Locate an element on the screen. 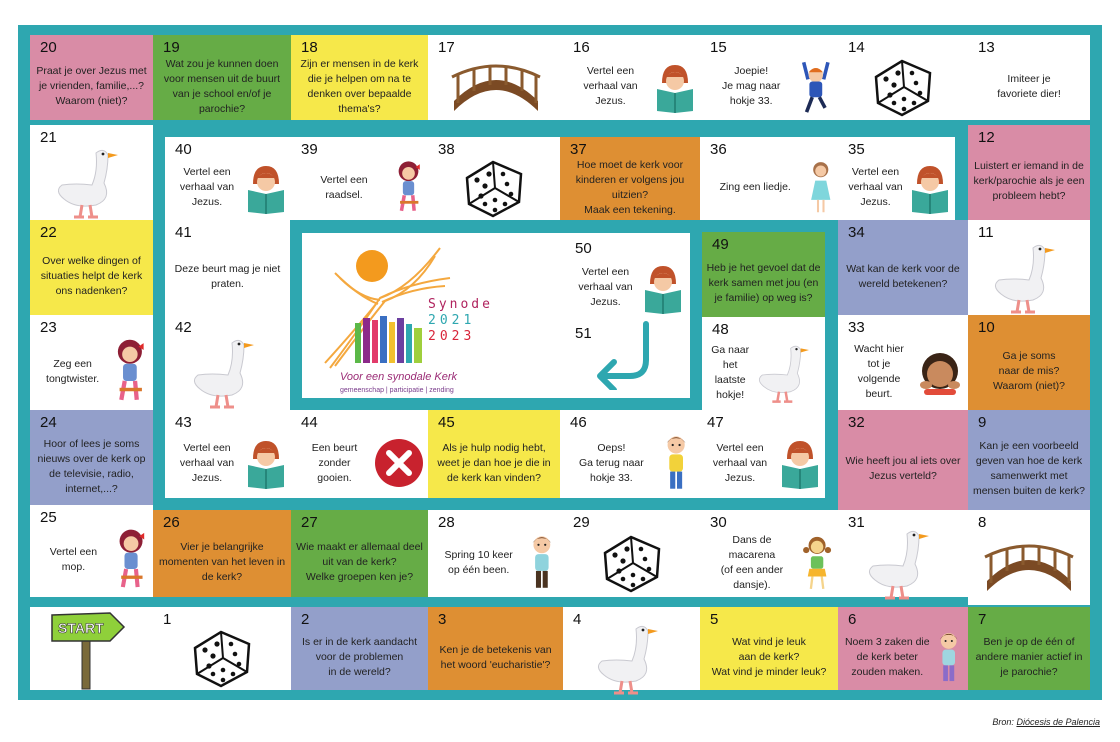 This screenshot has width=1120, height=742. square-text: Wacht hier tot je volgende beurt. is located at coordinates (879, 371).